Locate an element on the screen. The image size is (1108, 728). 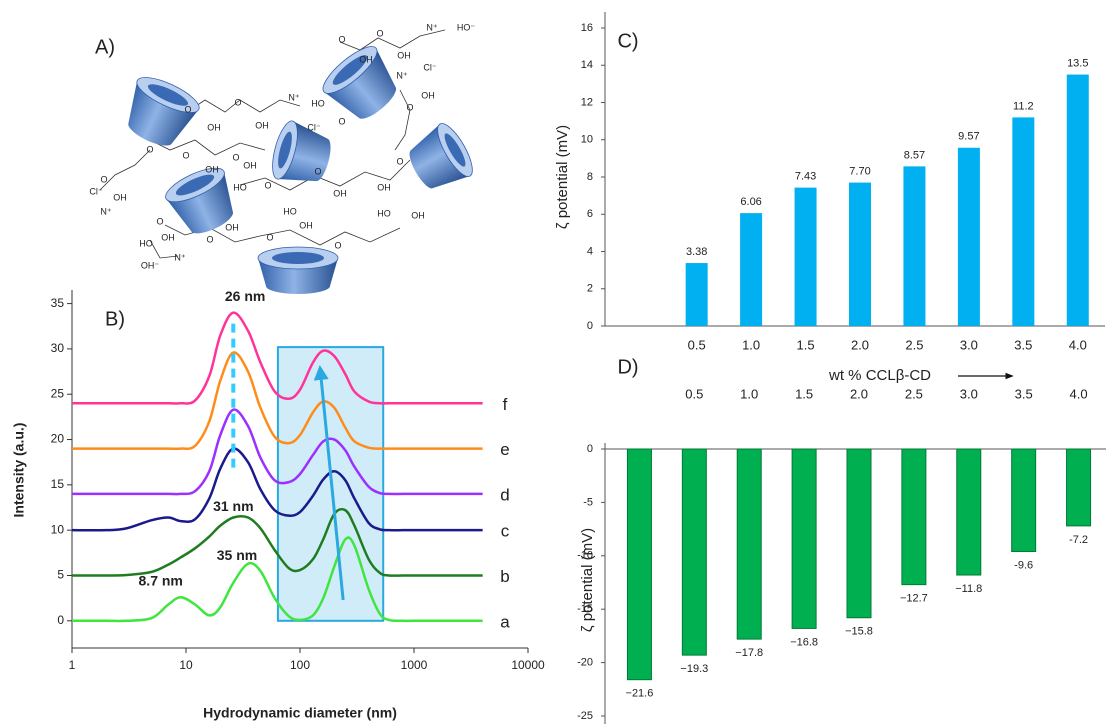
x-tick-label: 1.5 is located at coordinates (804, 393).